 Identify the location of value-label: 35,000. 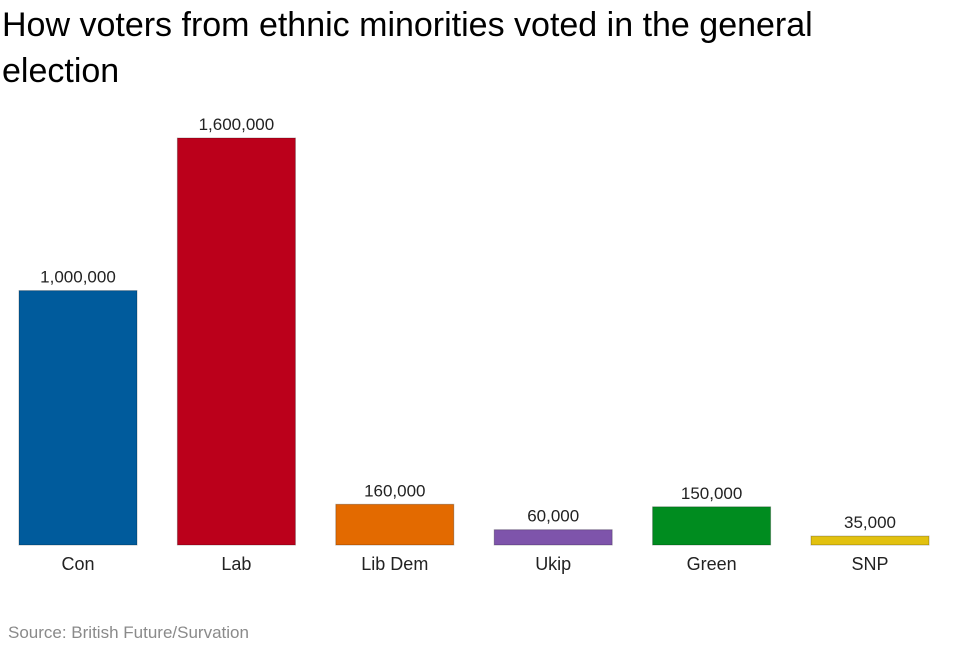
(870, 522).